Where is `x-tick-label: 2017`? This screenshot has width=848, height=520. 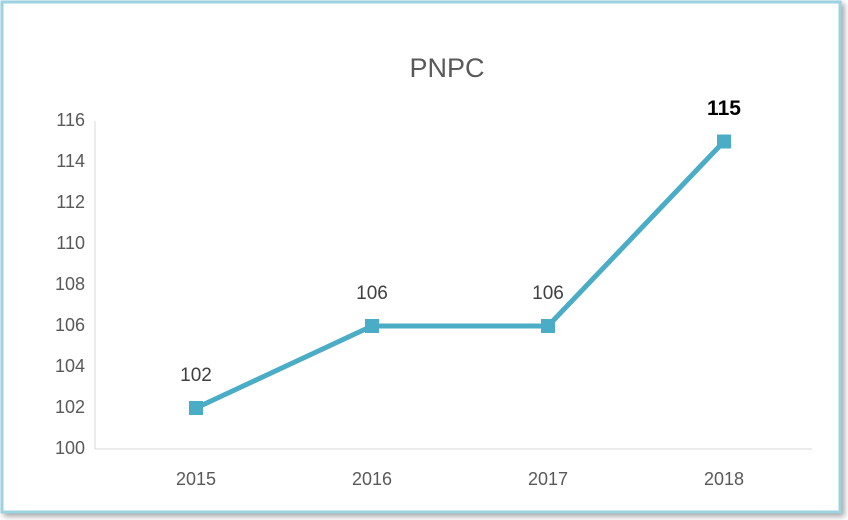
x-tick-label: 2017 is located at coordinates (548, 479).